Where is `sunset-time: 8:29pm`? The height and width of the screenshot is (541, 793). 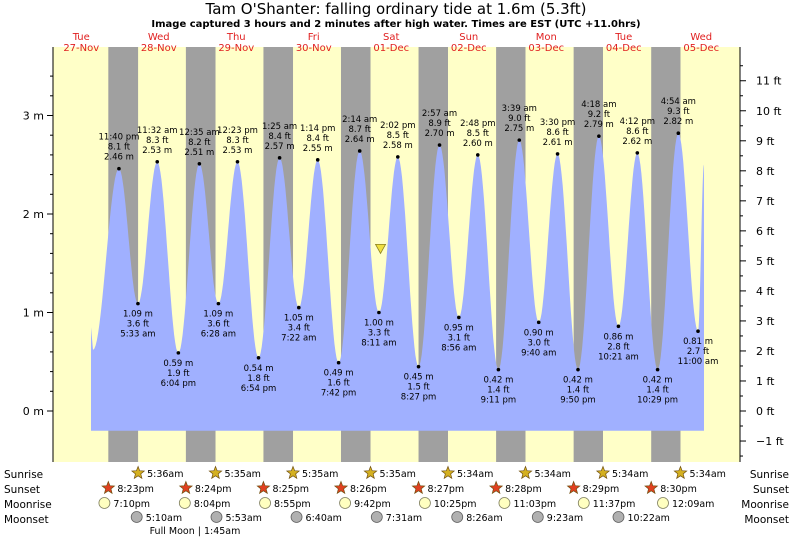
sunset-time: 8:29pm is located at coordinates (601, 489).